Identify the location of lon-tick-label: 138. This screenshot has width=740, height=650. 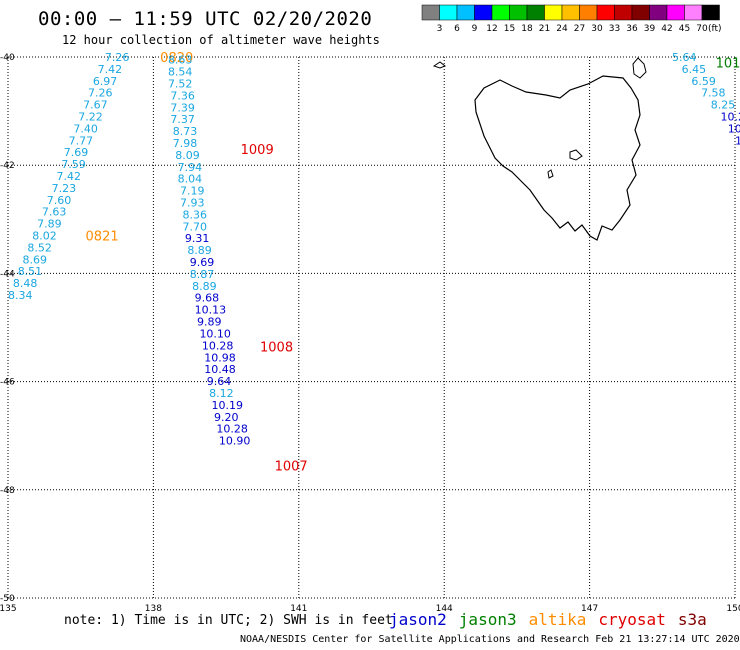
(153, 609).